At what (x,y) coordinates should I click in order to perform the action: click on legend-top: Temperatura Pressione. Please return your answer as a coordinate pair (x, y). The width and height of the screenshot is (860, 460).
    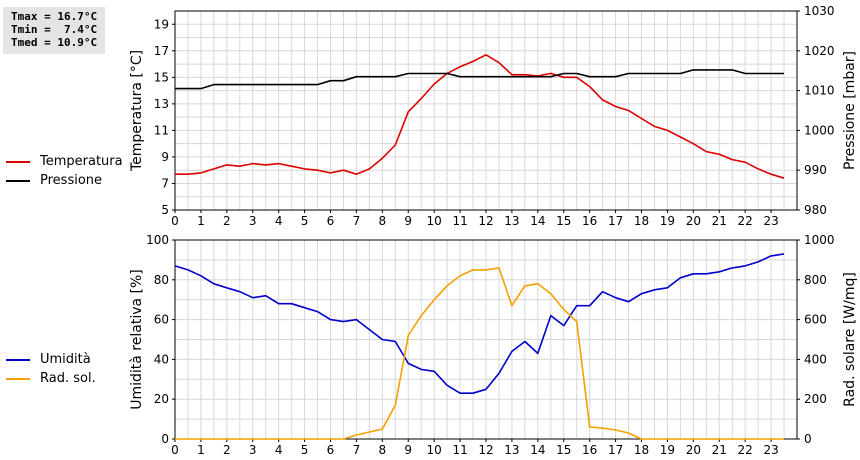
    Looking at the image, I should click on (64, 171).